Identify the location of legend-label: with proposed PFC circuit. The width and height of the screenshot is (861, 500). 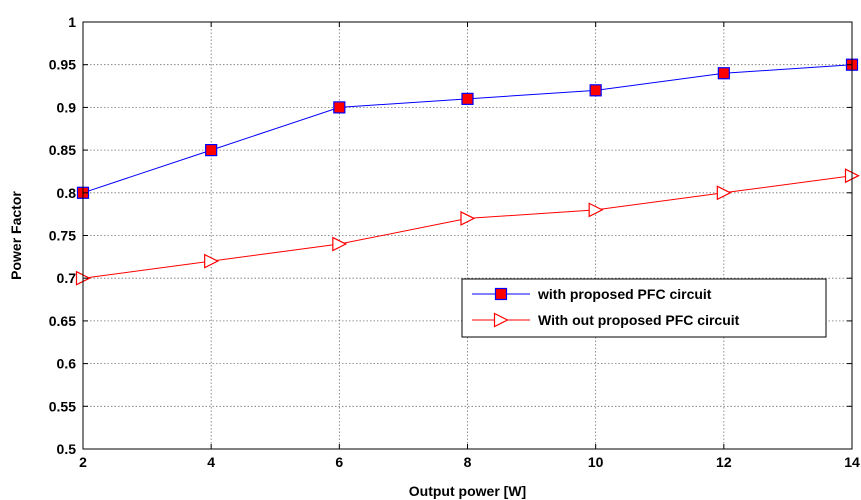
(624, 294).